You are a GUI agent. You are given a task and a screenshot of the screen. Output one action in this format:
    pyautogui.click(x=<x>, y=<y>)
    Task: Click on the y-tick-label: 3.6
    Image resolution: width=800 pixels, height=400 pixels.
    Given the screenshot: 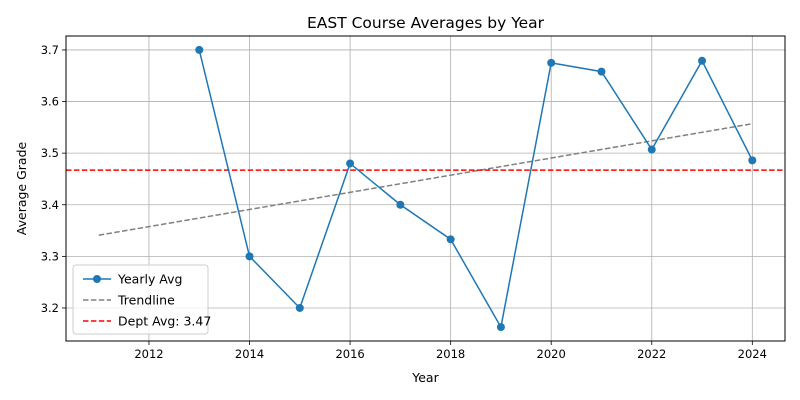 What is the action you would take?
    pyautogui.click(x=50, y=102)
    